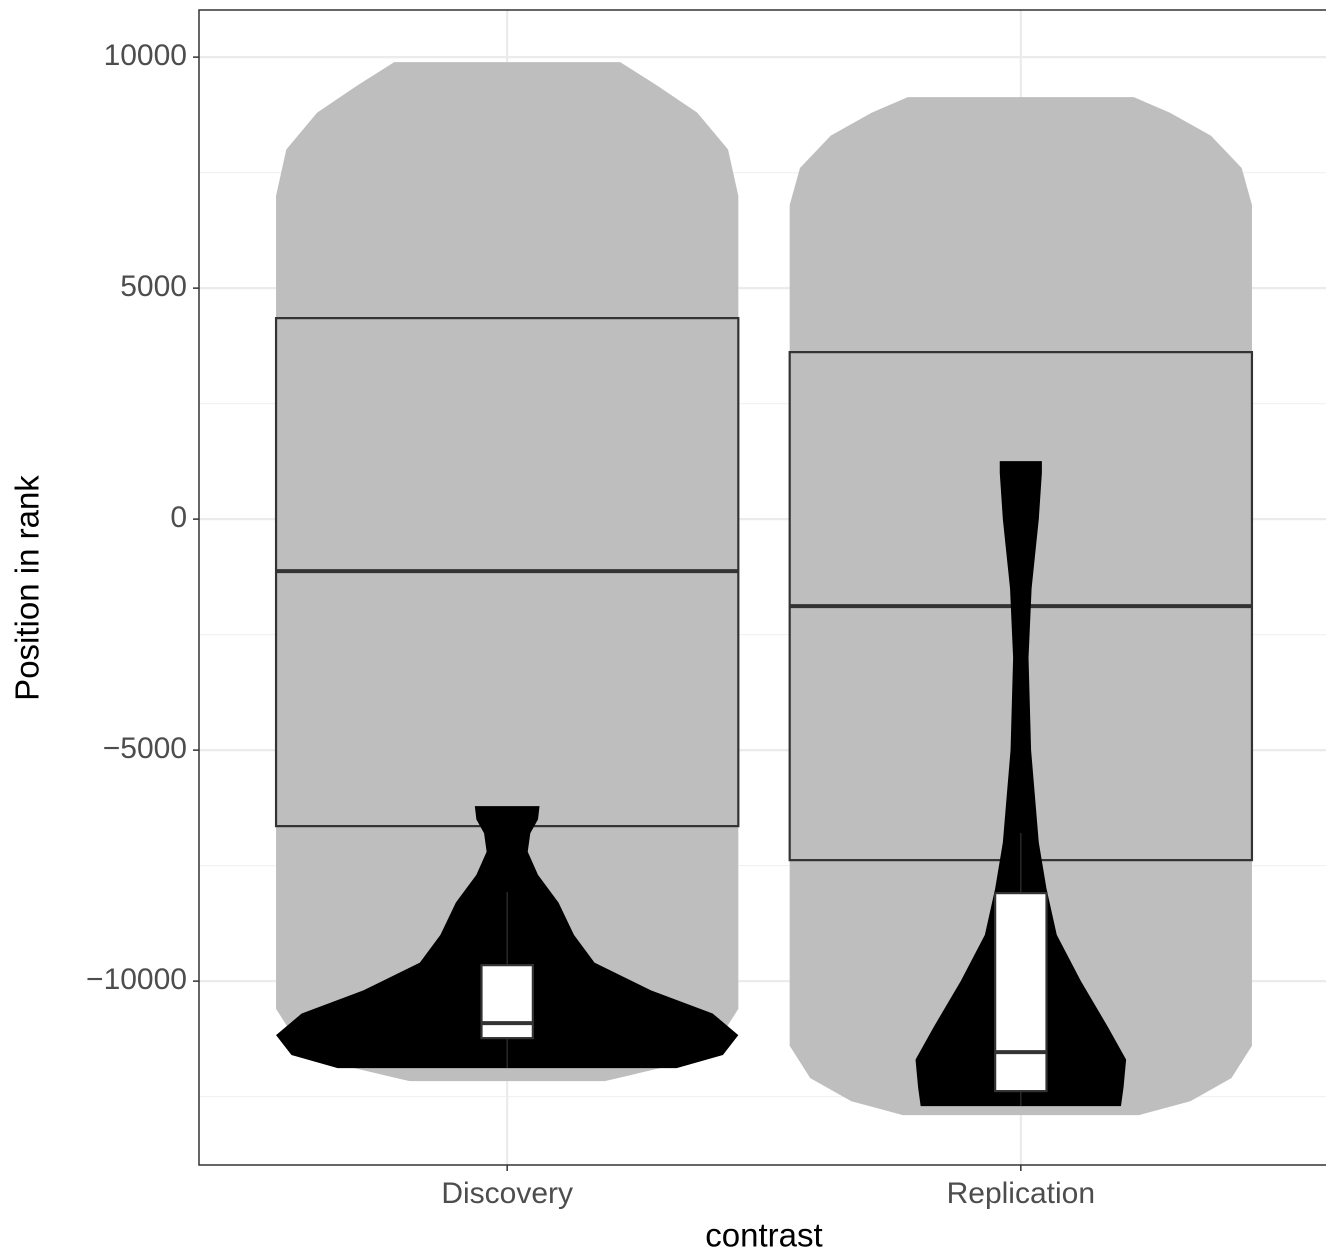  Describe the element at coordinates (1021, 784) in the screenshot. I see `violin` at that location.